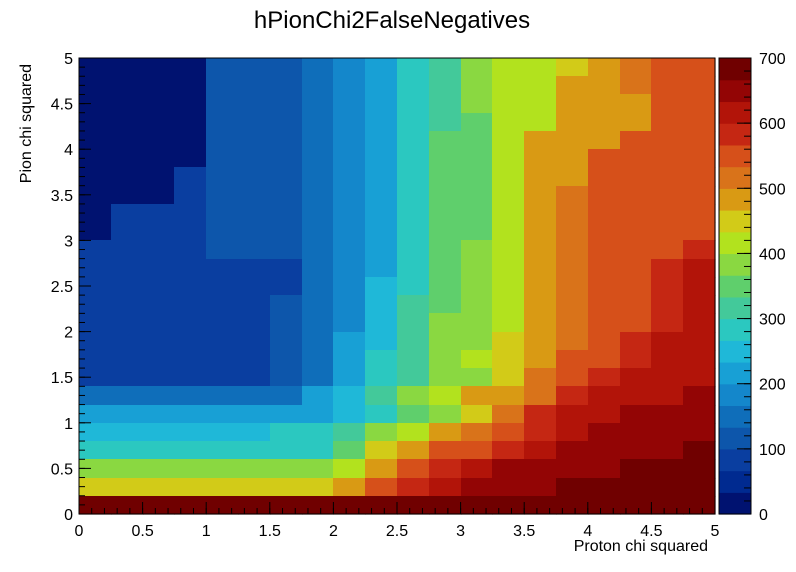 The height and width of the screenshot is (572, 796). What do you see at coordinates (71, 287) in the screenshot?
I see `y-axis: 0 0.5 1 1.5 2 2.5 3 3.5 4 4.5 5` at bounding box center [71, 287].